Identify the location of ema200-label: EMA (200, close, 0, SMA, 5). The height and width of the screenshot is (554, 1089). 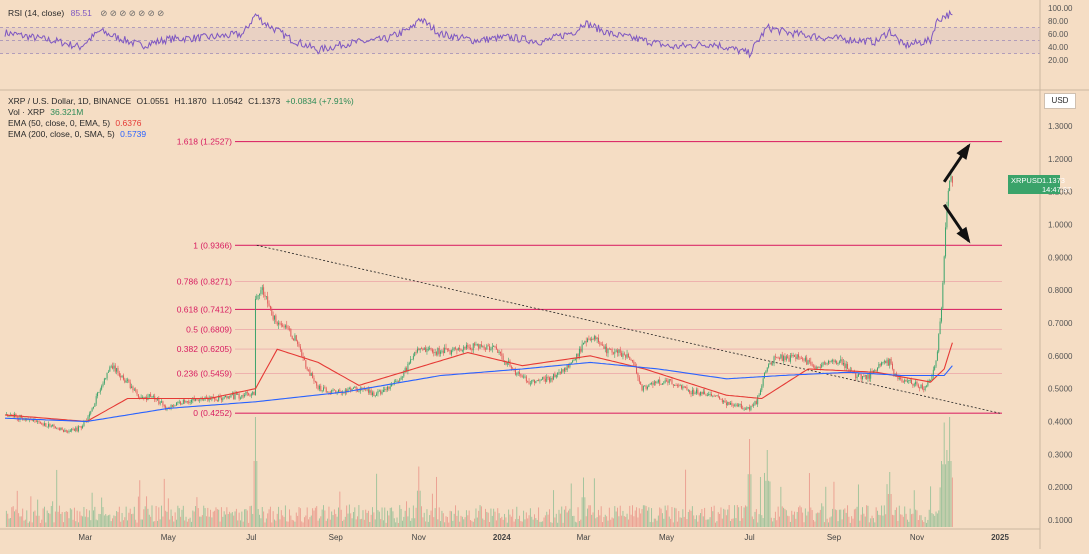
(61, 134).